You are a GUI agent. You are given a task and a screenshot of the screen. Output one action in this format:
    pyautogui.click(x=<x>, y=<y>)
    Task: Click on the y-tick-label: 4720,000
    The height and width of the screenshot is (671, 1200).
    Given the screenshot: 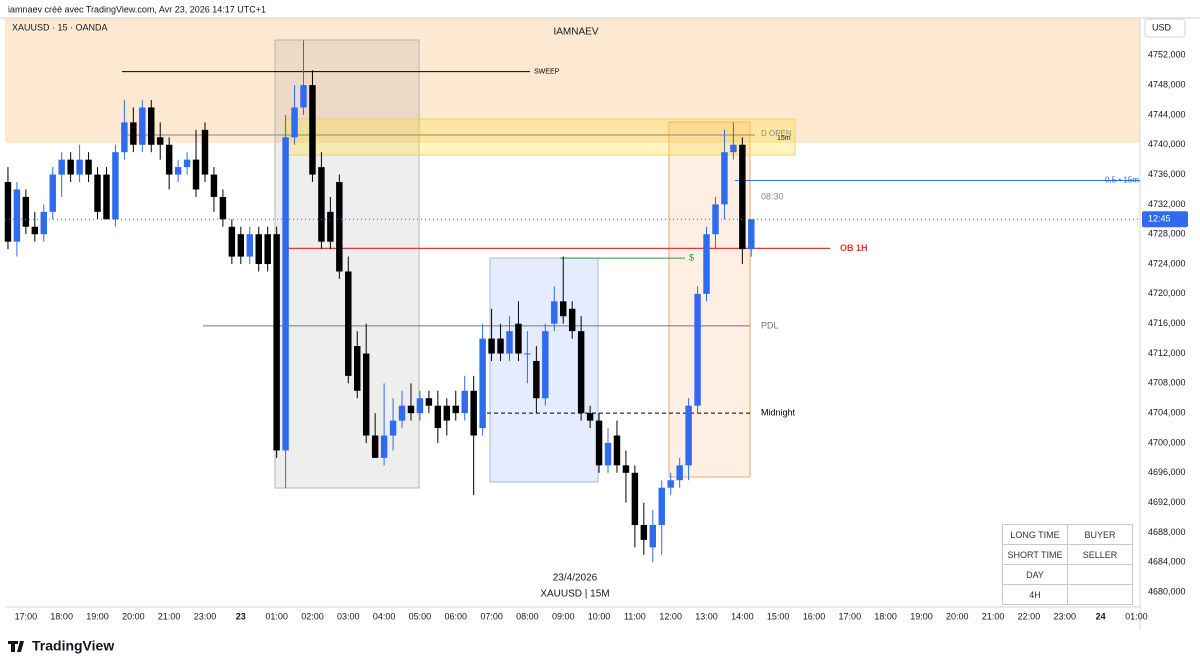 What is the action you would take?
    pyautogui.click(x=1167, y=293)
    